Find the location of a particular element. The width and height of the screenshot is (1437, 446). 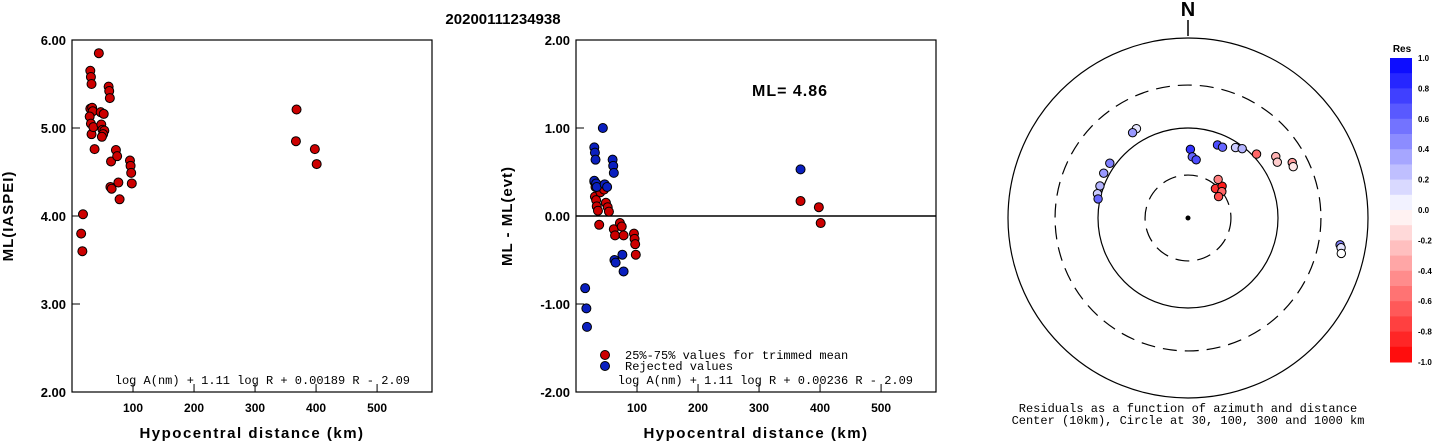

y-tick-label: 1.00 is located at coordinates (557, 128).